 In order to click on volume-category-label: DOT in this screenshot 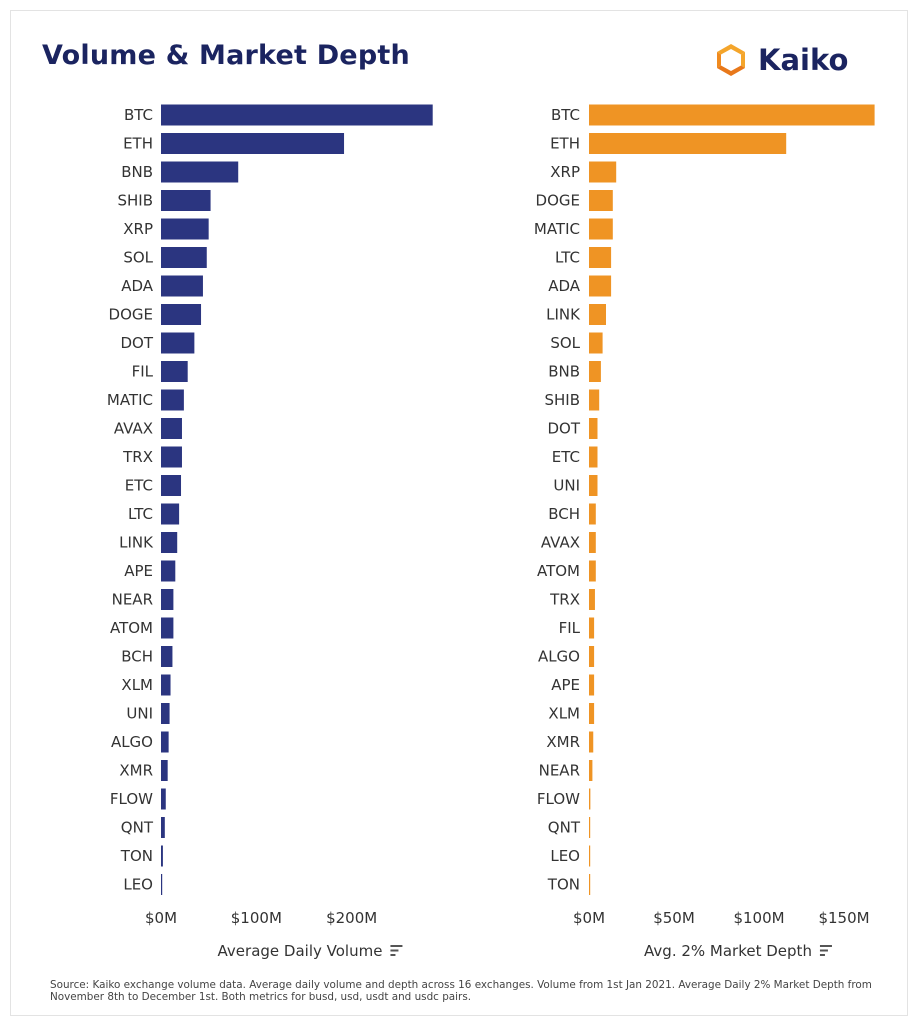, I will do `click(136, 343)`.